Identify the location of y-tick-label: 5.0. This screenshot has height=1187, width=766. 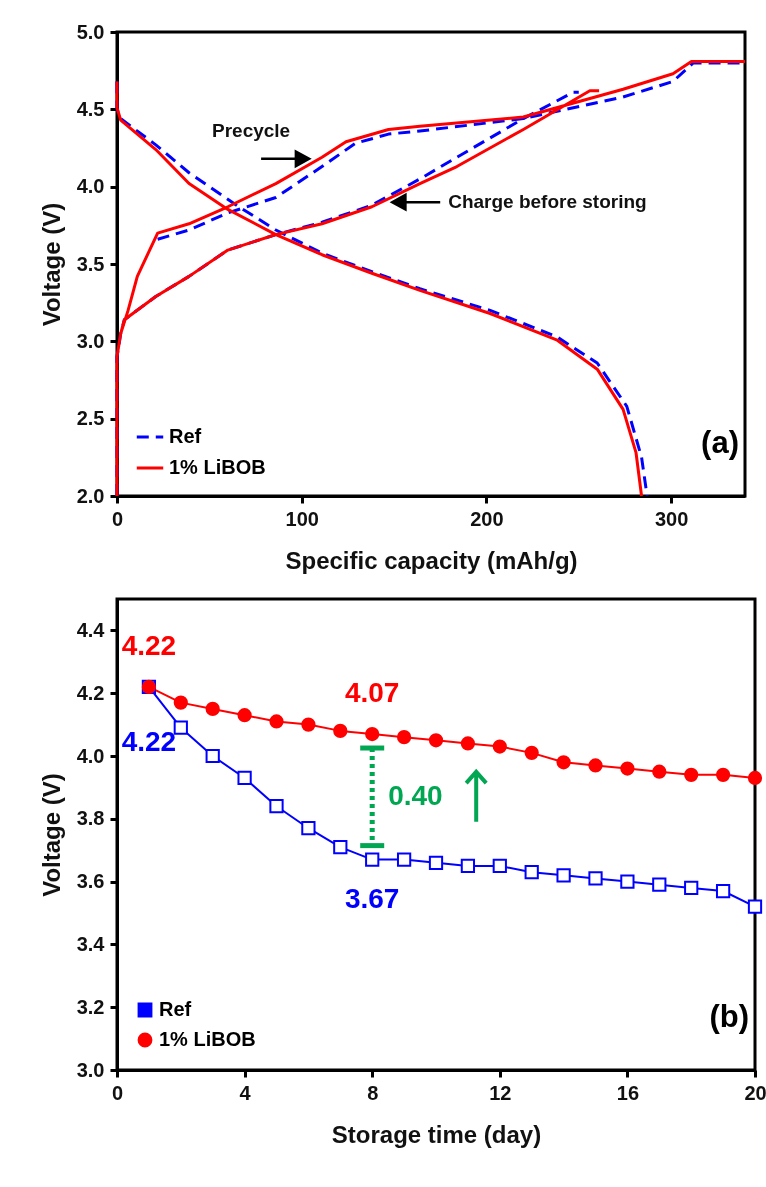
(90, 31).